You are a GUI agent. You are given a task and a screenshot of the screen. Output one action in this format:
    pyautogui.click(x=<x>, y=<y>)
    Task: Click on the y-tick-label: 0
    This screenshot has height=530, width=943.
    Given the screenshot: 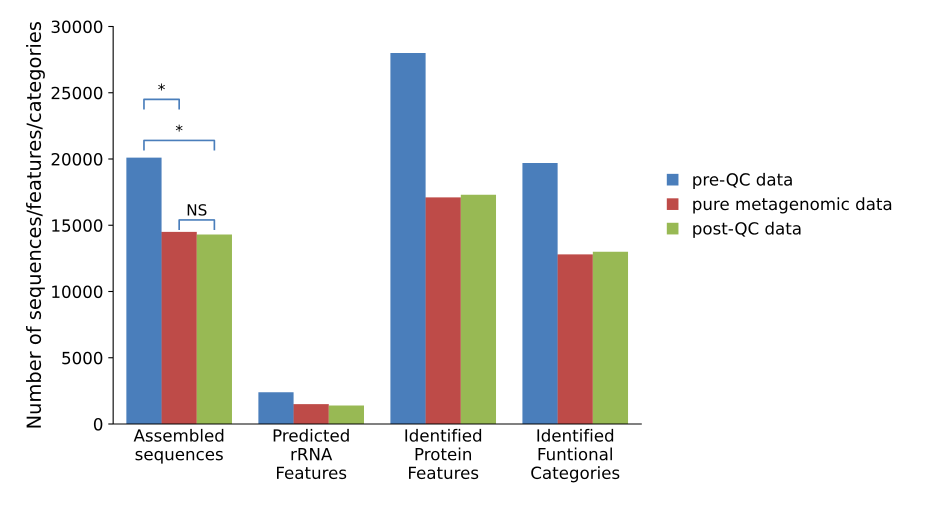 What is the action you would take?
    pyautogui.click(x=98, y=424)
    